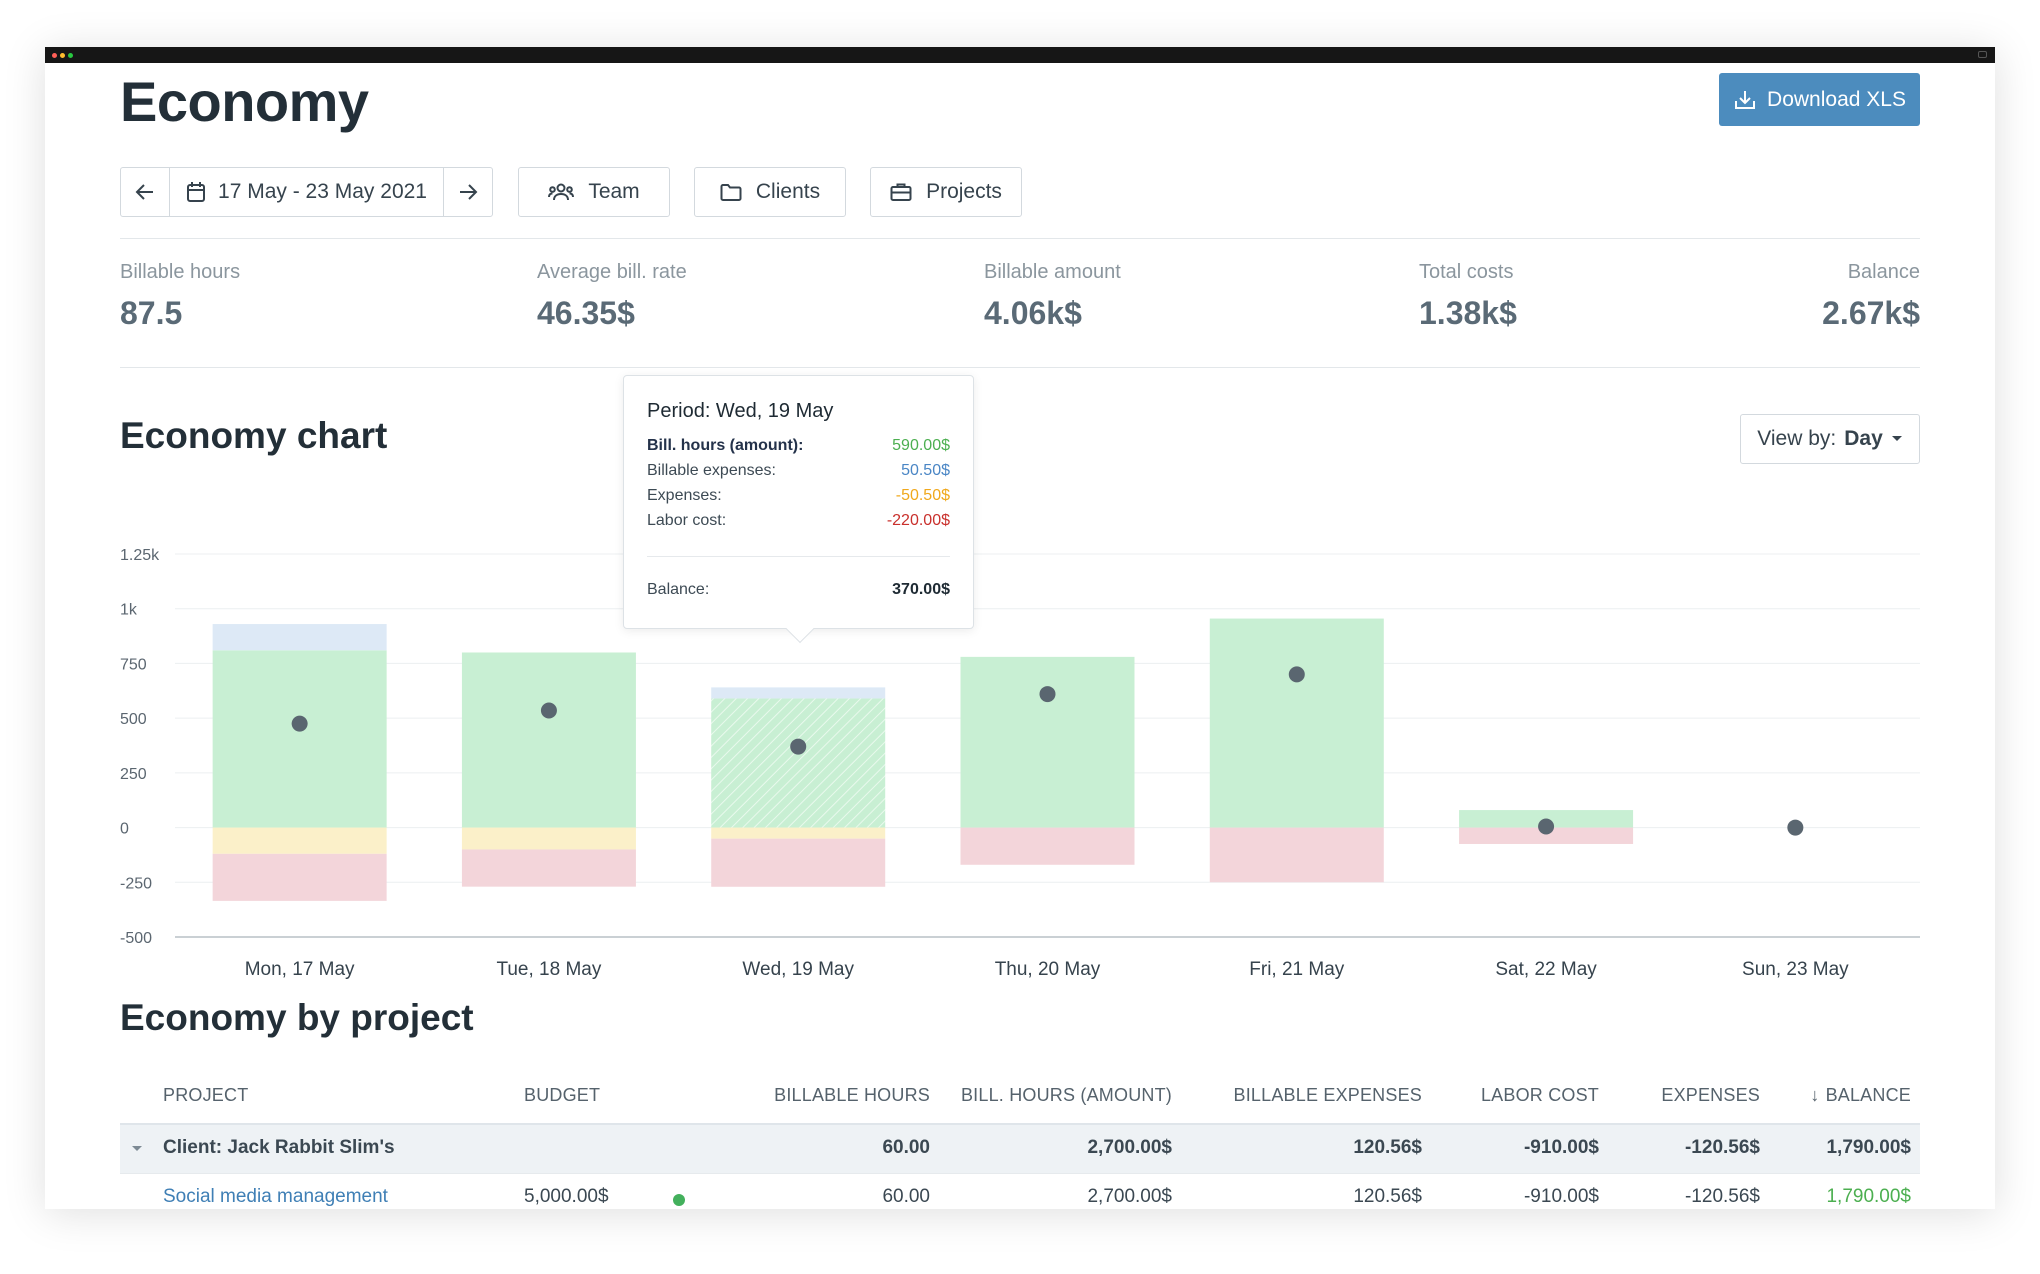 Image resolution: width=2040 pixels, height=1274 pixels. I want to click on tooltip-row: Billable expenses: 50.50$, so click(798, 471).